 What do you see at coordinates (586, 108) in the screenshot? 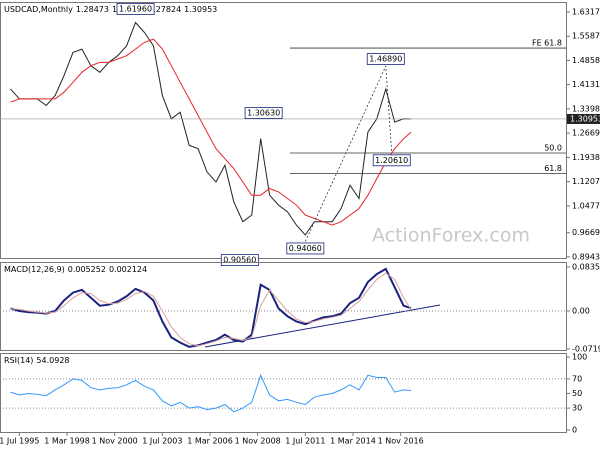
I see `y-tick-label: 1.33985` at bounding box center [586, 108].